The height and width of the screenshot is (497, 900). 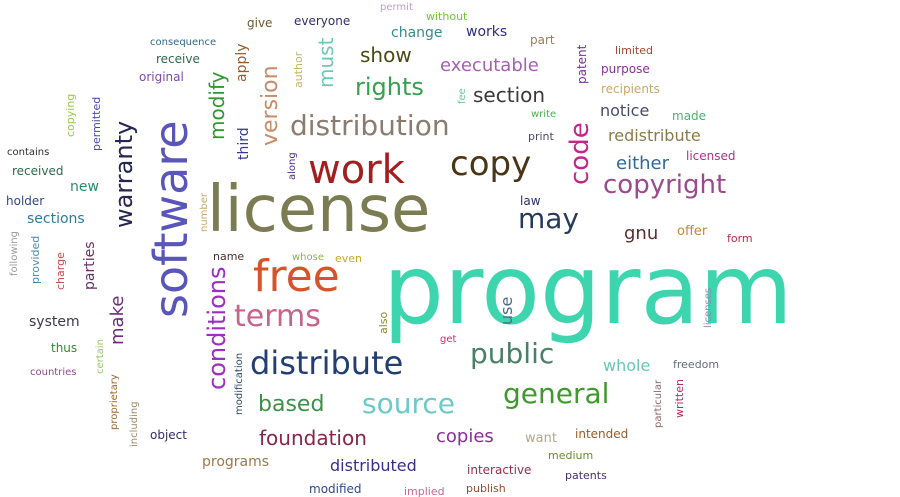 I want to click on word-copies: copies, so click(x=465, y=436).